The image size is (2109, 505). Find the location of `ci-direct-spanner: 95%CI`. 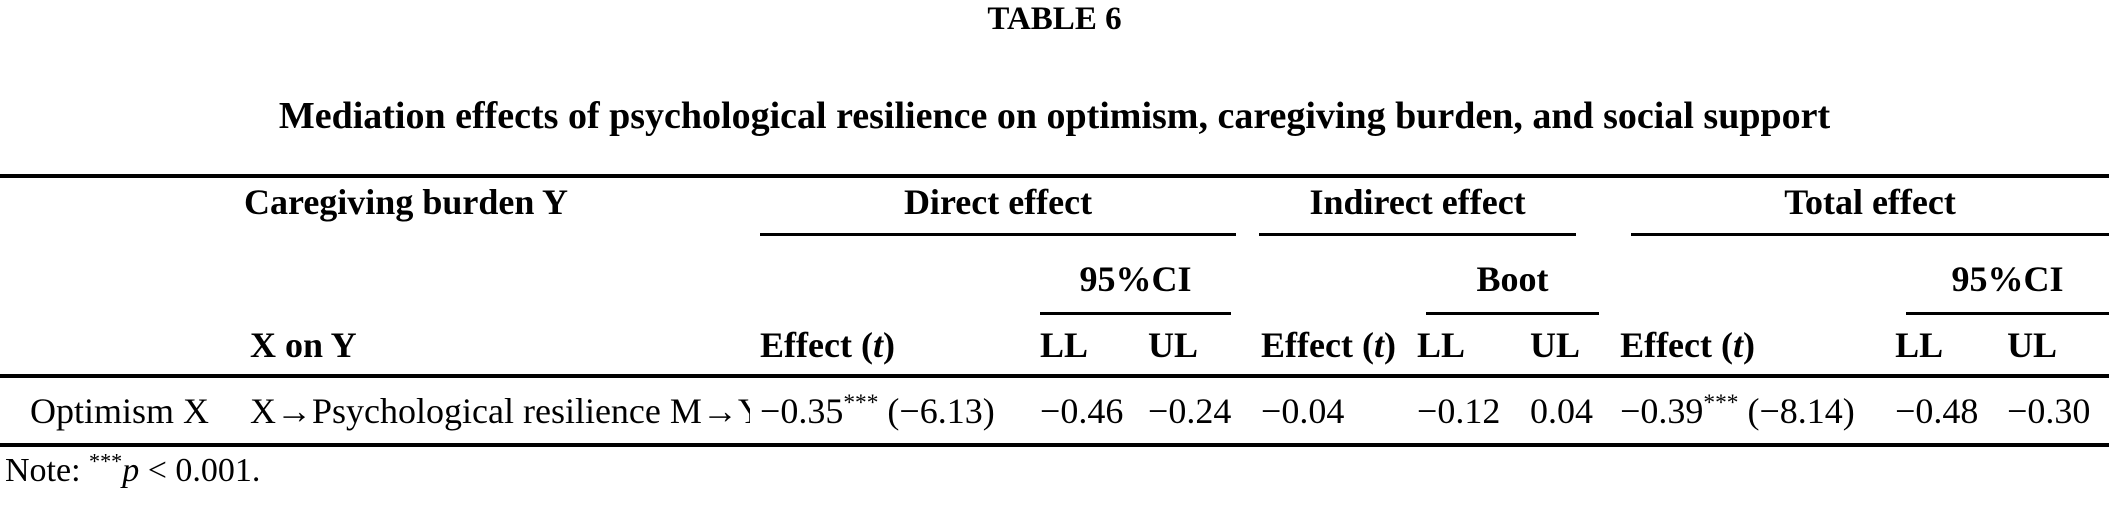

ci-direct-spanner: 95%CI is located at coordinates (1136, 286).